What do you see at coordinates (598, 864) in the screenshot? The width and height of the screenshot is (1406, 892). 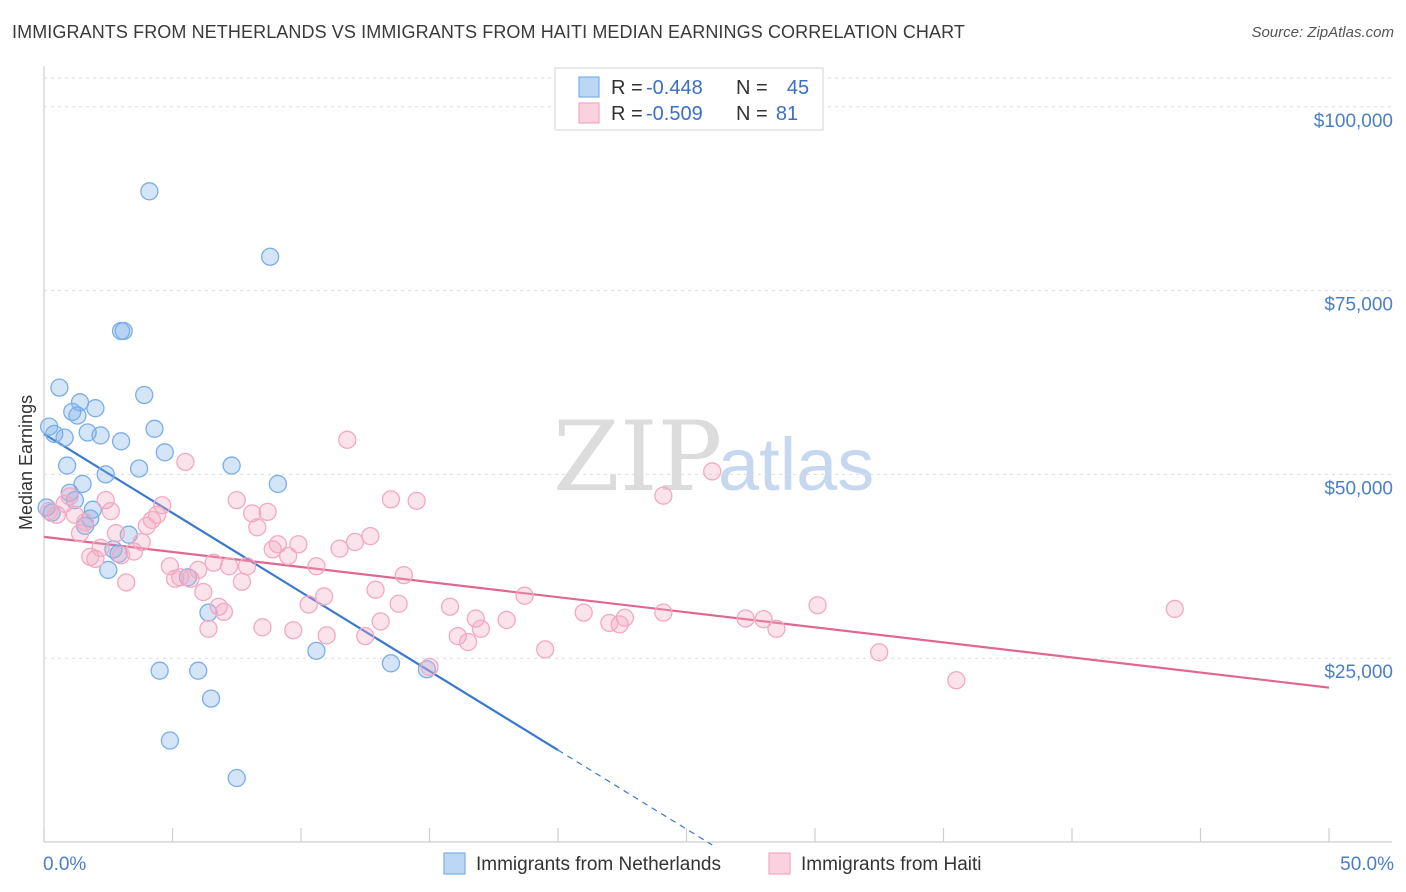 I see `series-label-netherlands: Immigrants from Netherlands` at bounding box center [598, 864].